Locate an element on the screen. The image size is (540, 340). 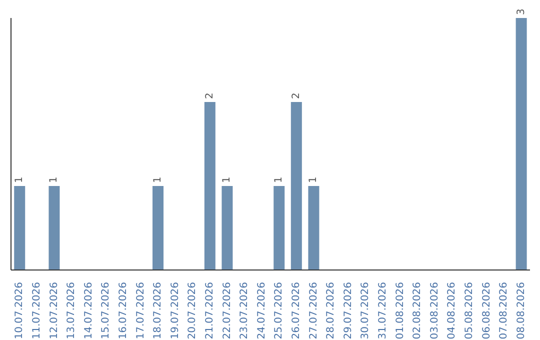
x-tick-label: 23.07.2026 is located at coordinates (244, 311).